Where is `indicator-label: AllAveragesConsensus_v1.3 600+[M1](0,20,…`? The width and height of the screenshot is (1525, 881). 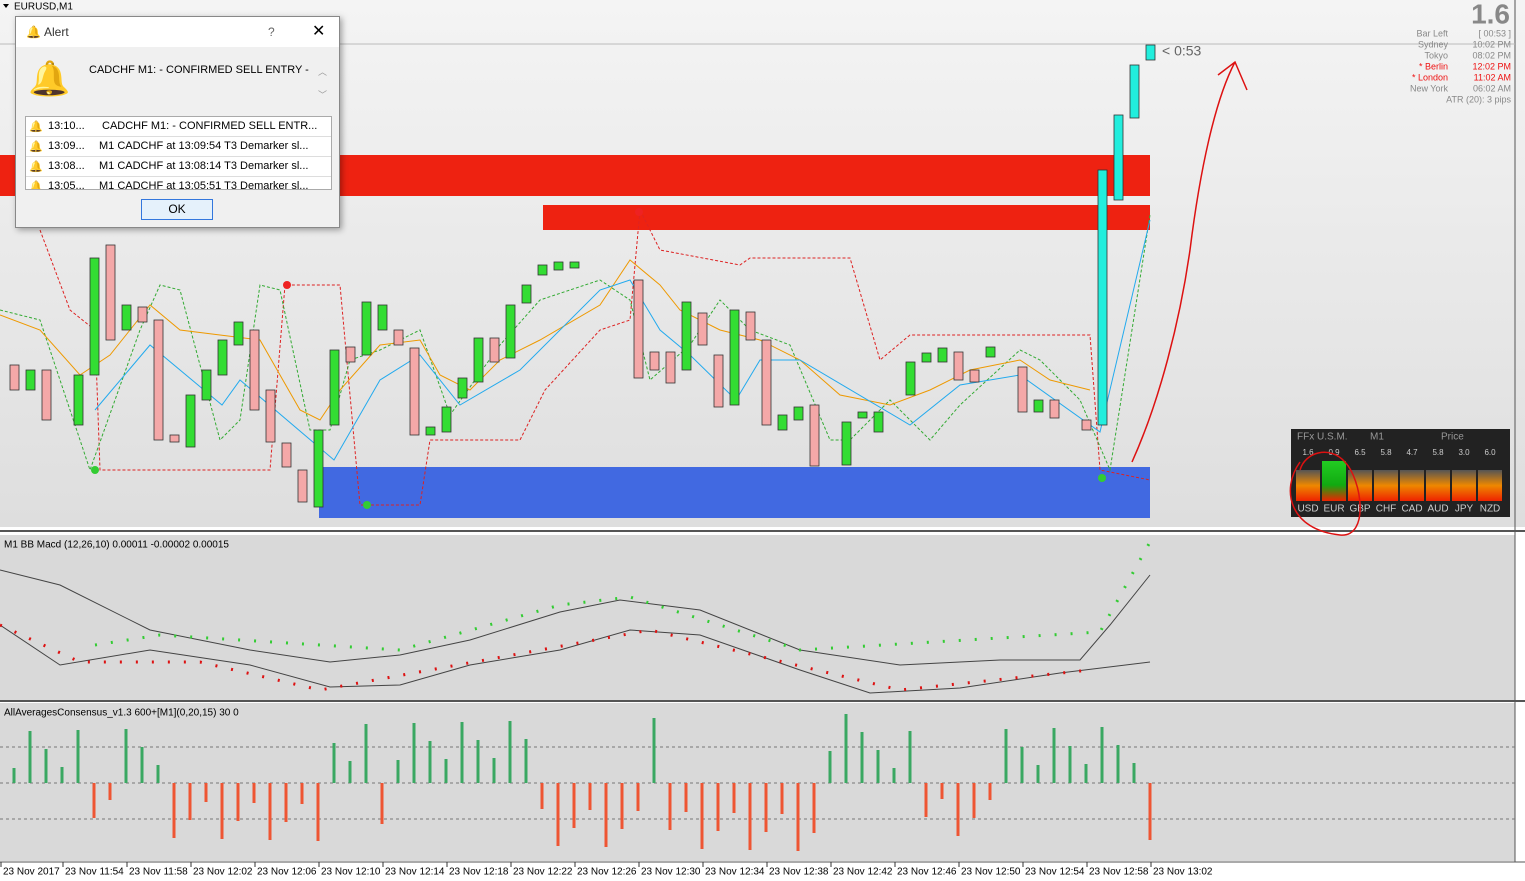
indicator-label: AllAveragesConsensus_v1.3 600+[M1](0,20,… is located at coordinates (121, 713).